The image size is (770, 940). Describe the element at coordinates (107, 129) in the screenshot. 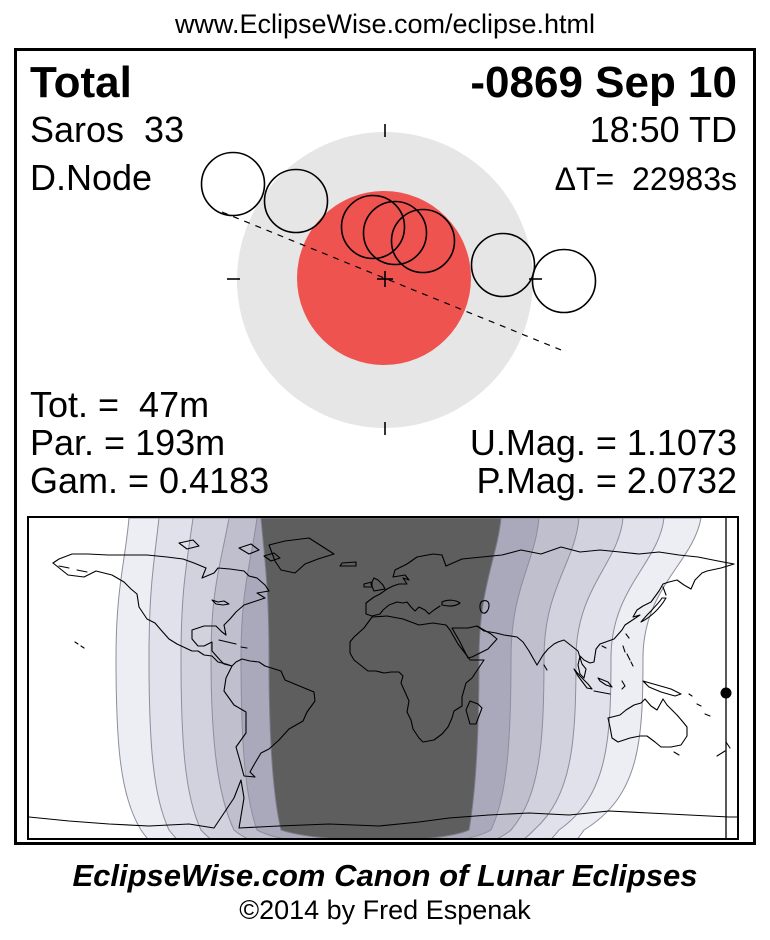

I see `saros-label: Saros 33` at that location.